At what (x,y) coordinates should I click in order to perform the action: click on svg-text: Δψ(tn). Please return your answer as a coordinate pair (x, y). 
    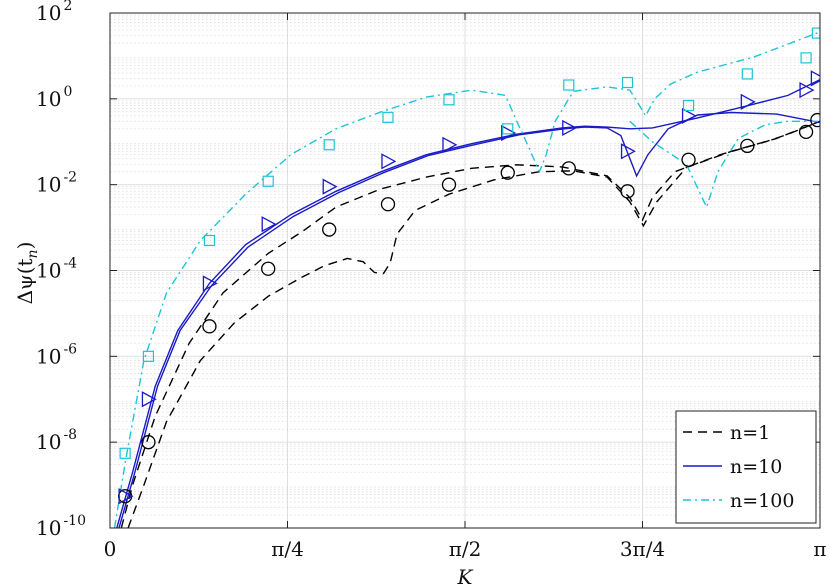
    Looking at the image, I should click on (27, 273).